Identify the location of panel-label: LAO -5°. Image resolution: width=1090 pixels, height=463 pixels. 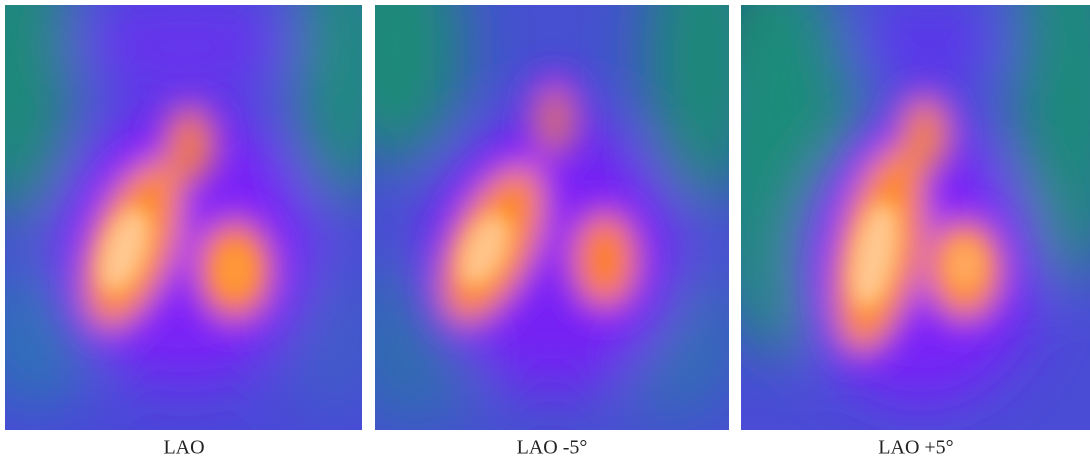
(552, 448).